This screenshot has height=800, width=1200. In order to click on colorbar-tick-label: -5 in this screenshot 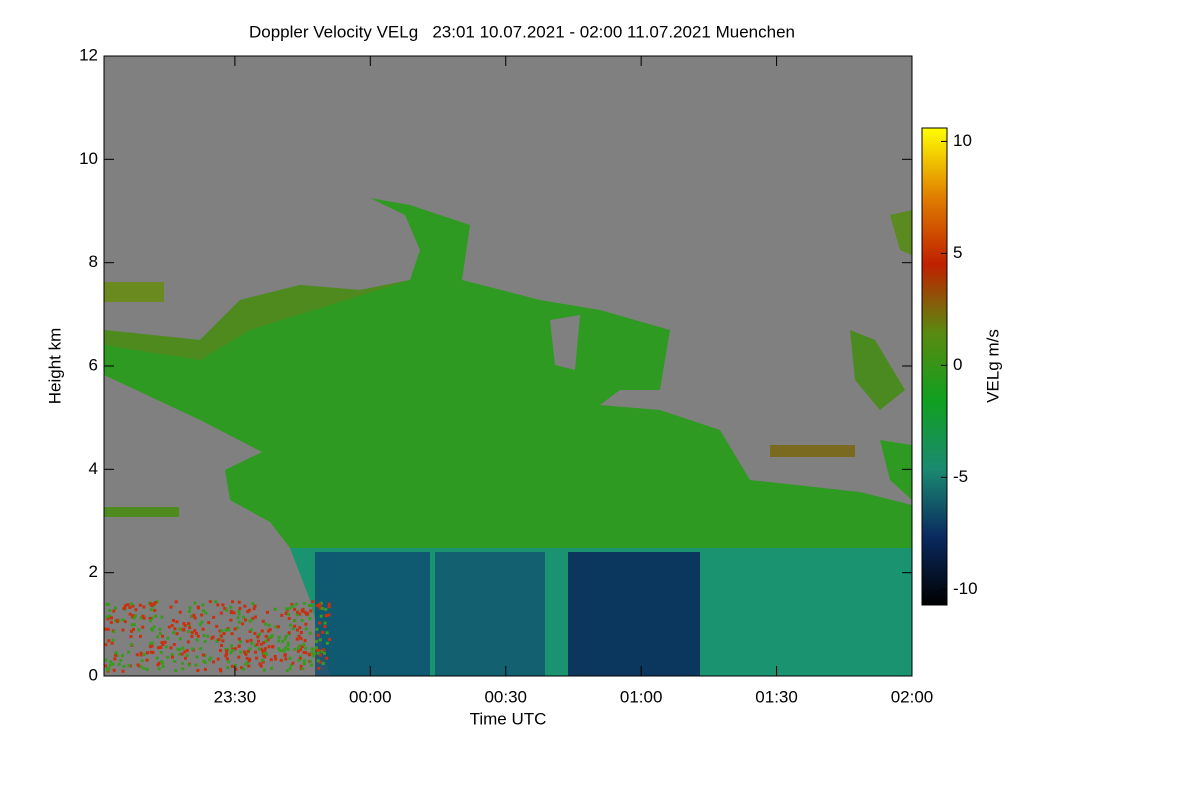, I will do `click(960, 476)`.